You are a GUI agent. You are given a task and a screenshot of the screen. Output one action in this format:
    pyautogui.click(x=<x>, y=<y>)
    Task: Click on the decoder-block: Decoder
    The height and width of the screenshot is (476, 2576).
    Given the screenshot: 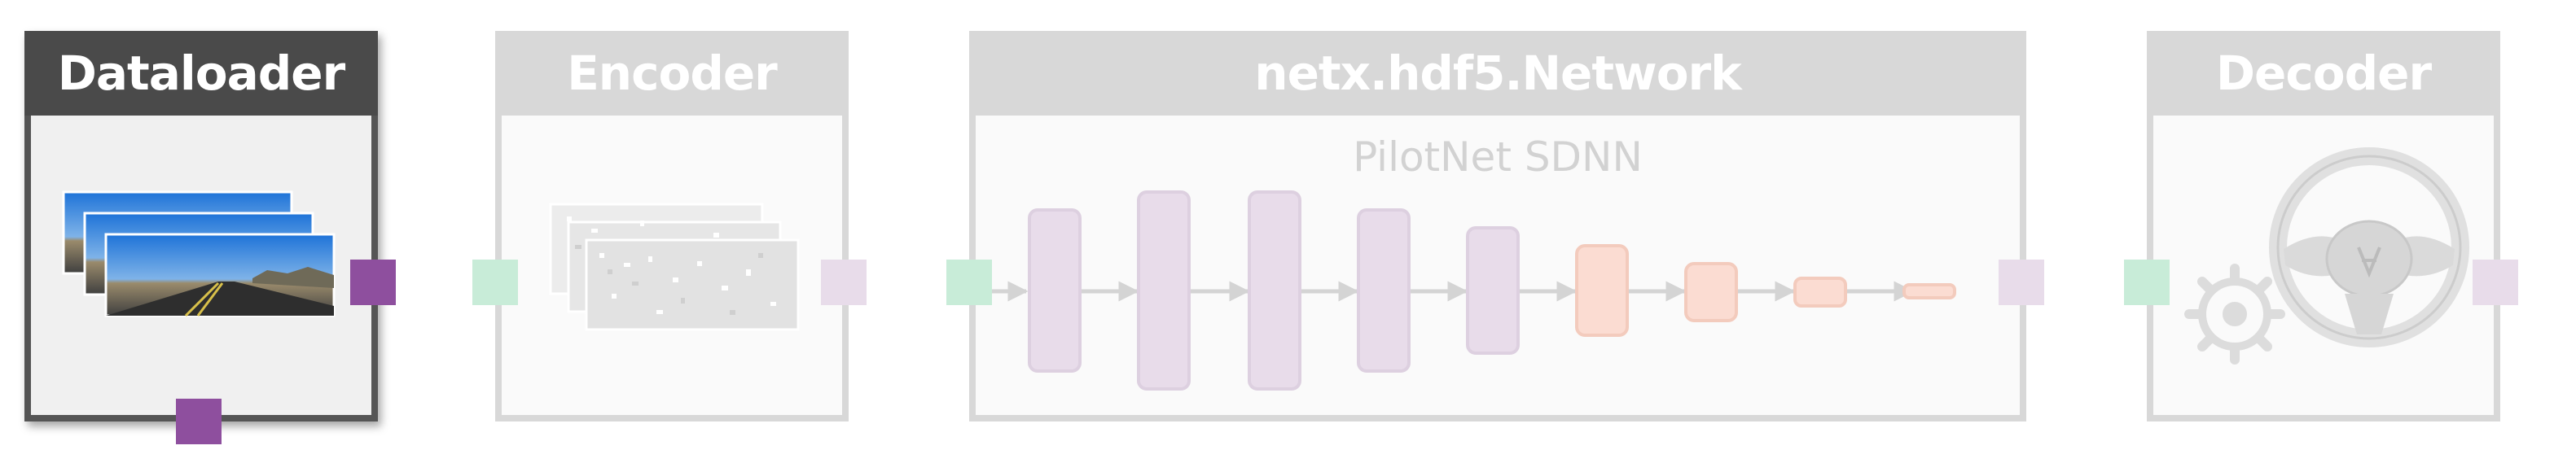 What is the action you would take?
    pyautogui.click(x=2323, y=226)
    